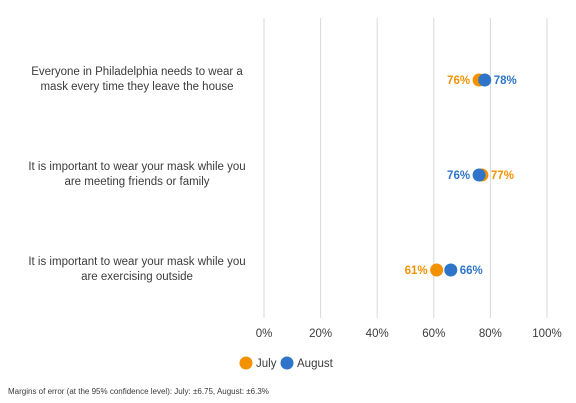 This screenshot has height=403, width=576. Describe the element at coordinates (490, 334) in the screenshot. I see `x-tick-label: 80%` at that location.